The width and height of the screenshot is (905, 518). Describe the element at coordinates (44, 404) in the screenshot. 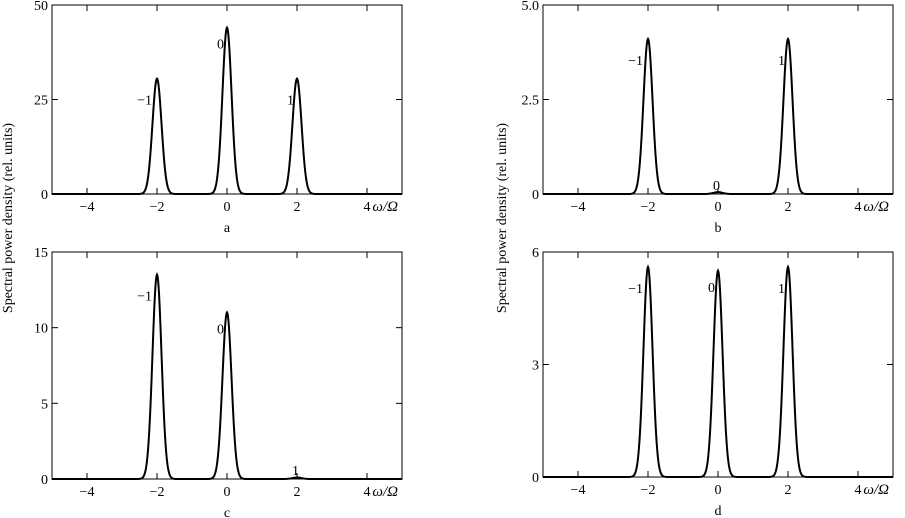

I see `y-tick-label: 5` at that location.